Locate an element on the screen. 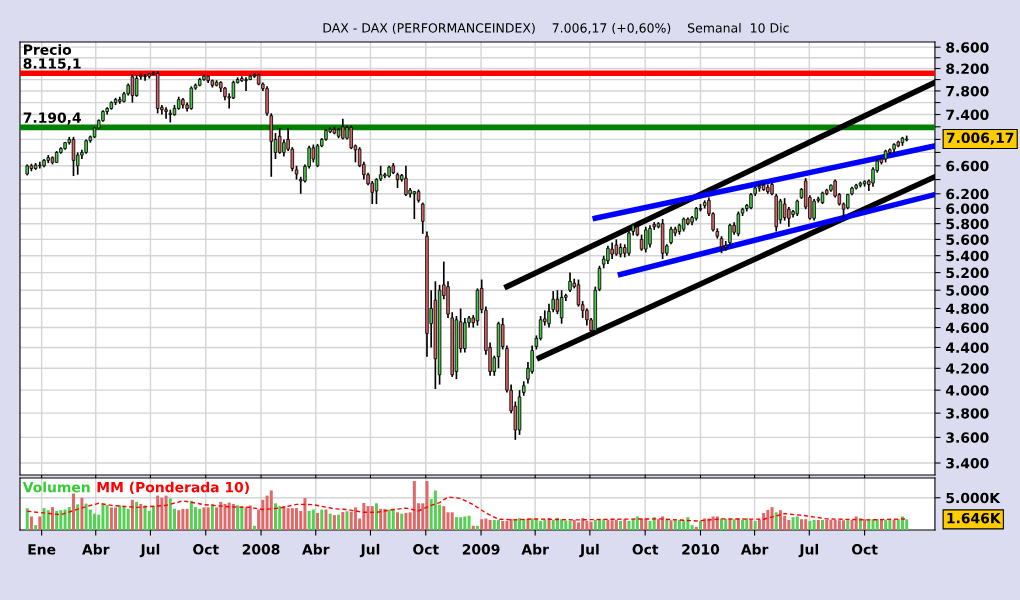  y-tick-label: 8.600 is located at coordinates (967, 47).